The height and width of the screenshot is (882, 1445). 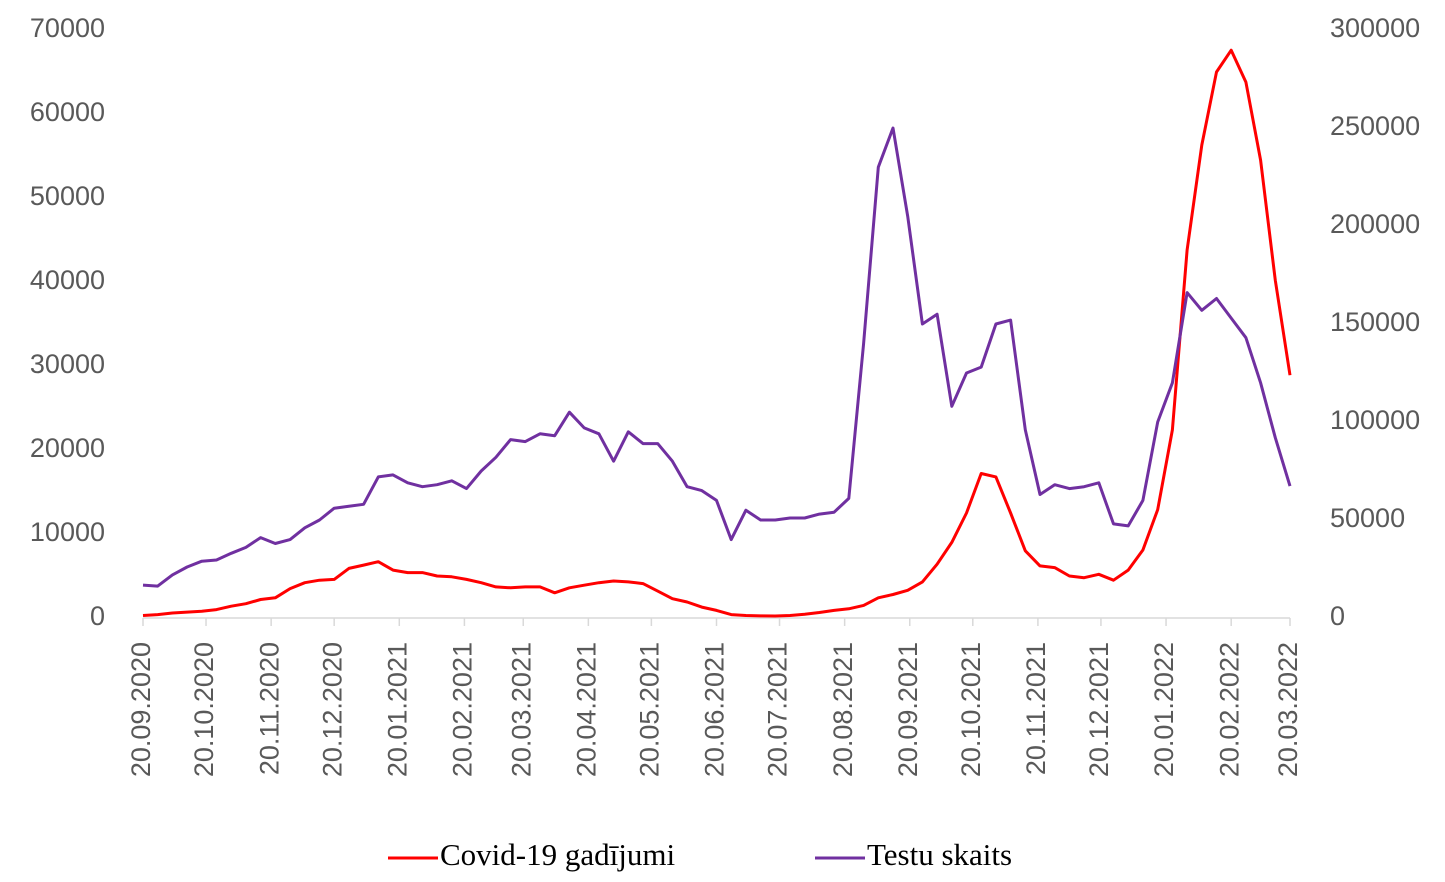 I want to click on x-tick-label: 20.10.2021, so click(x=971, y=709).